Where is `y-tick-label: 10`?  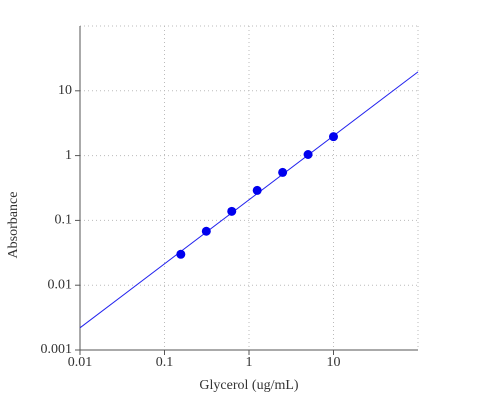
y-tick-label: 10 is located at coordinates (65, 90).